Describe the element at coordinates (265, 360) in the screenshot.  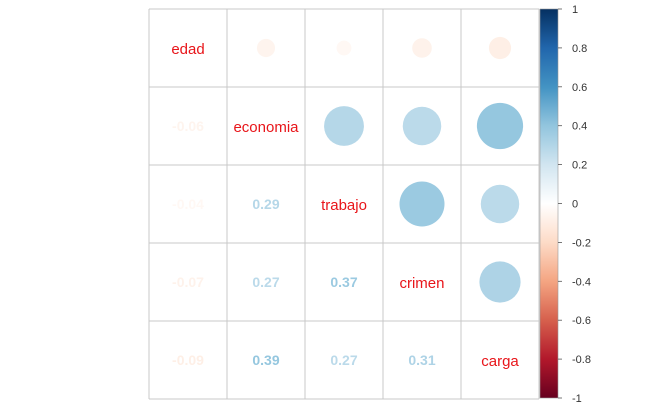
I see `correlation-value: 0.39` at that location.